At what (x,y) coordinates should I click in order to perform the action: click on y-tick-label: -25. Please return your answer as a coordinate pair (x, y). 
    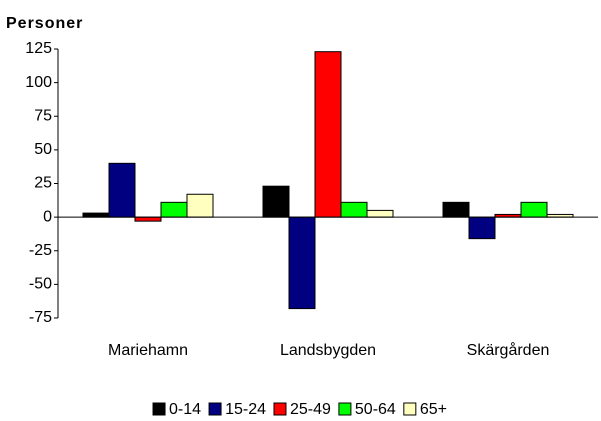
    Looking at the image, I should click on (40, 250).